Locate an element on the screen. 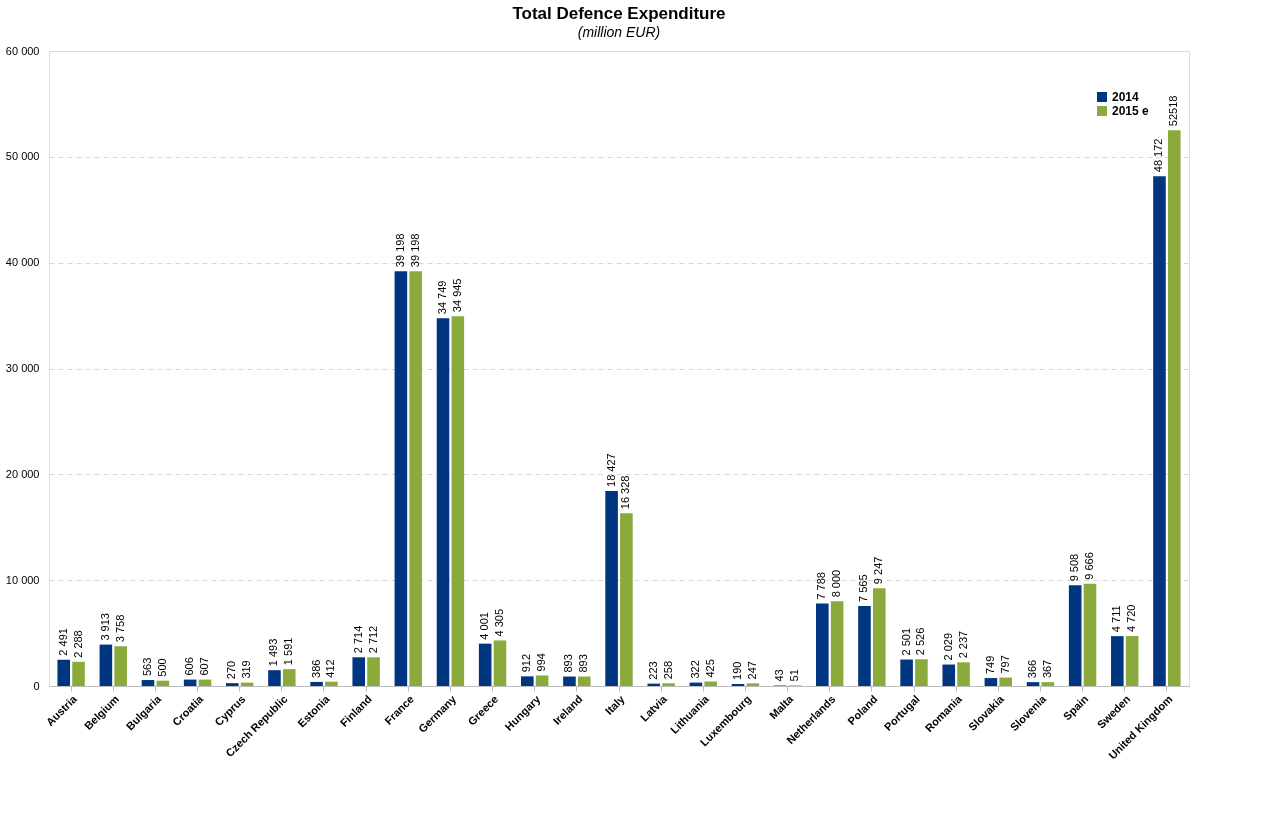  data-label: 16 328 is located at coordinates (625, 492).